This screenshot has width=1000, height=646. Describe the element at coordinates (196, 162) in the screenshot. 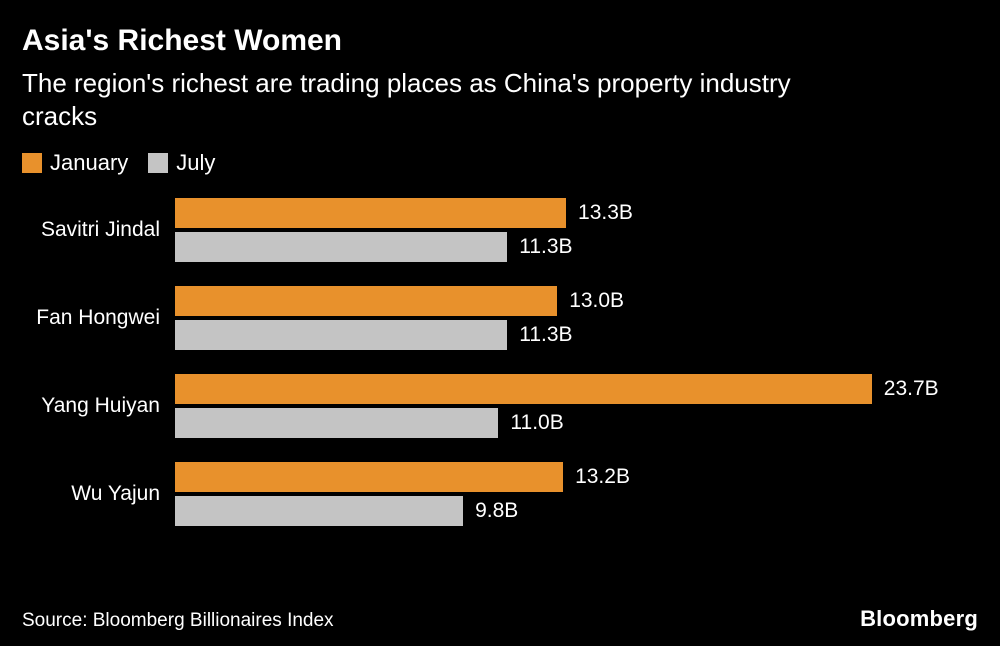

I see `legend-label-july: July` at that location.